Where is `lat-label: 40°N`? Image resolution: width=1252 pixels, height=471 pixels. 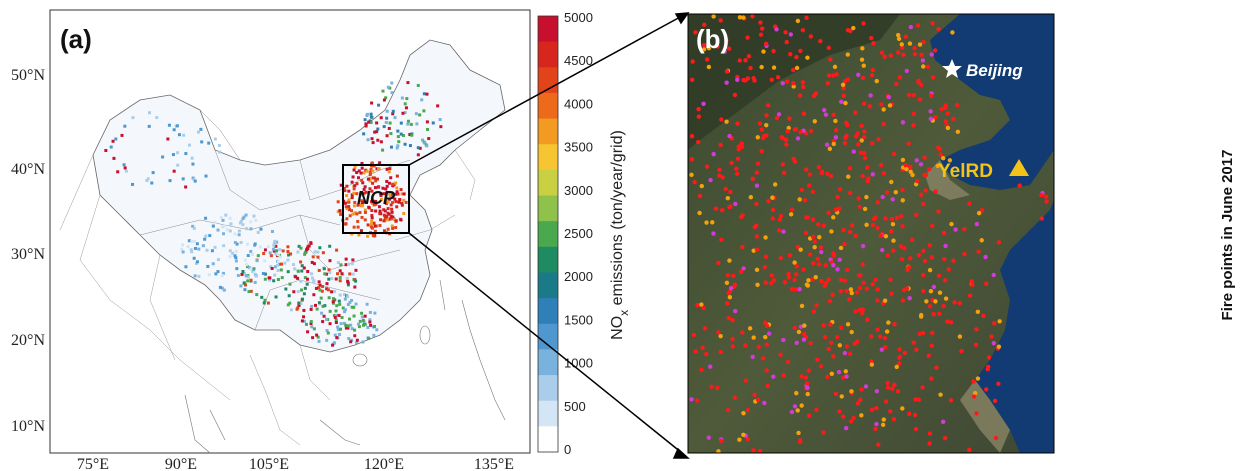 lat-label: 40°N is located at coordinates (28, 169).